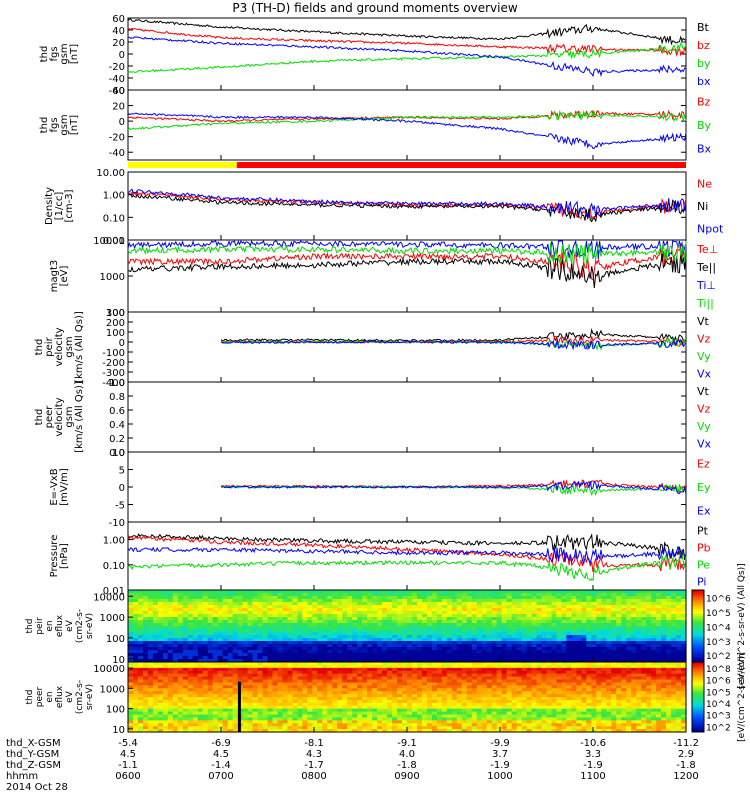 The height and width of the screenshot is (800, 750). I want to click on legend-entry: by, so click(704, 63).